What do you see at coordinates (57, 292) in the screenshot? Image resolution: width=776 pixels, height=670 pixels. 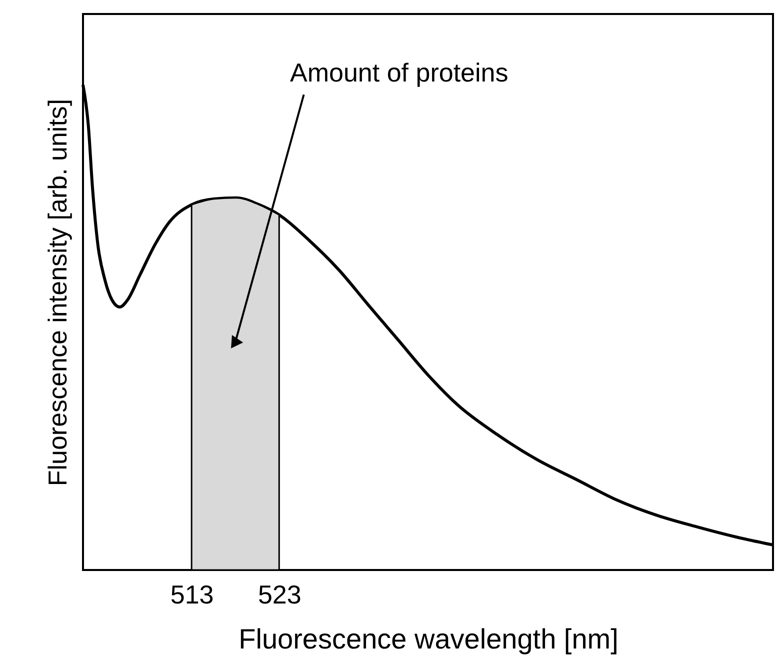 I see `y-axis-title: Fluorescence intensity [arb. units]` at bounding box center [57, 292].